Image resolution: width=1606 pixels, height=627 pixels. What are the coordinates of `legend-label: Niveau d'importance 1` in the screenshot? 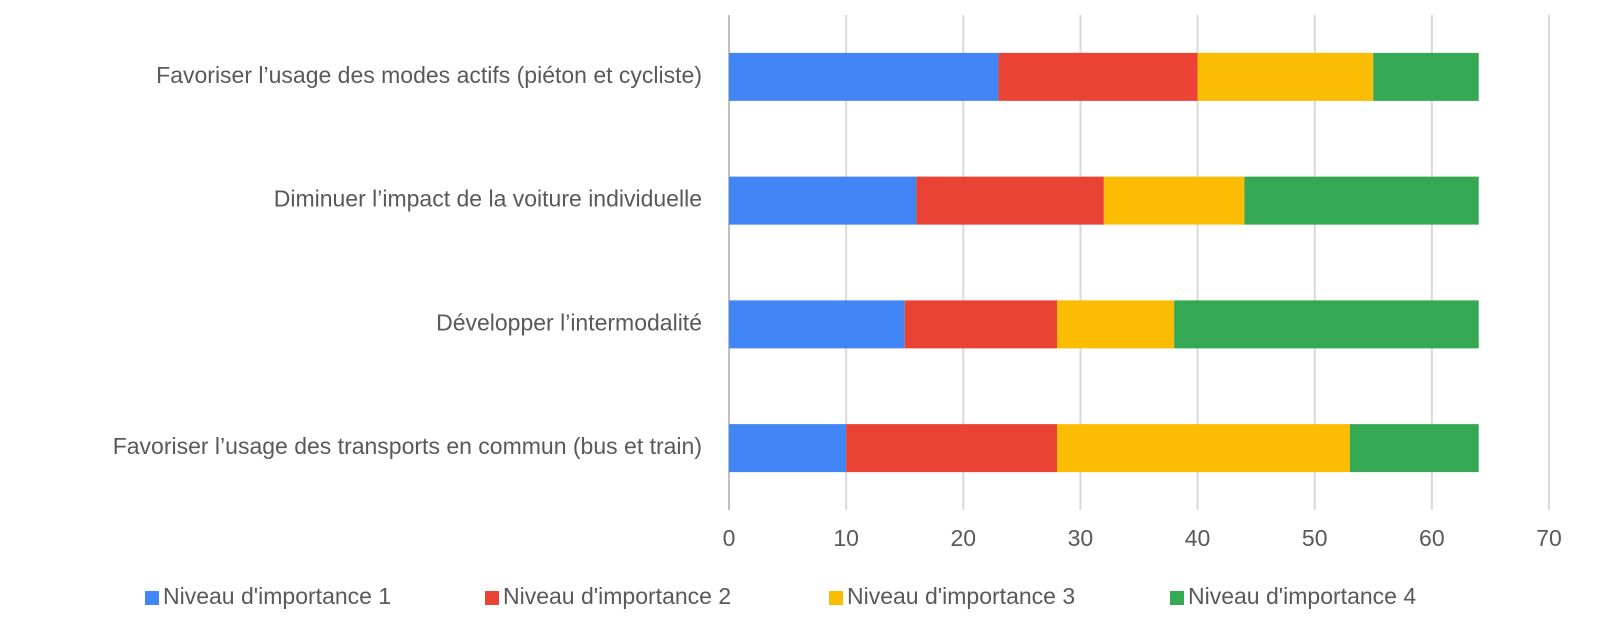 It's located at (277, 596).